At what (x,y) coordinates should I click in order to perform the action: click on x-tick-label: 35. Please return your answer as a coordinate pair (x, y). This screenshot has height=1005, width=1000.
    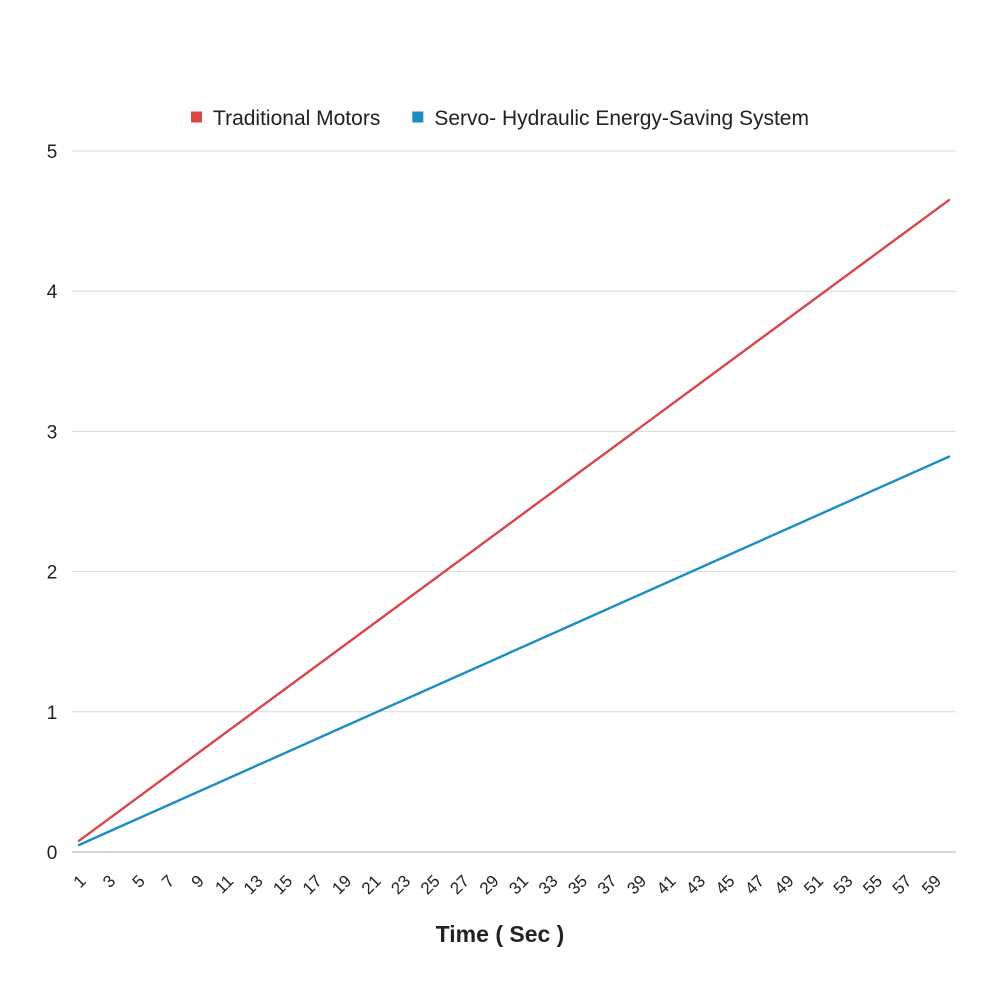
    Looking at the image, I should click on (577, 884).